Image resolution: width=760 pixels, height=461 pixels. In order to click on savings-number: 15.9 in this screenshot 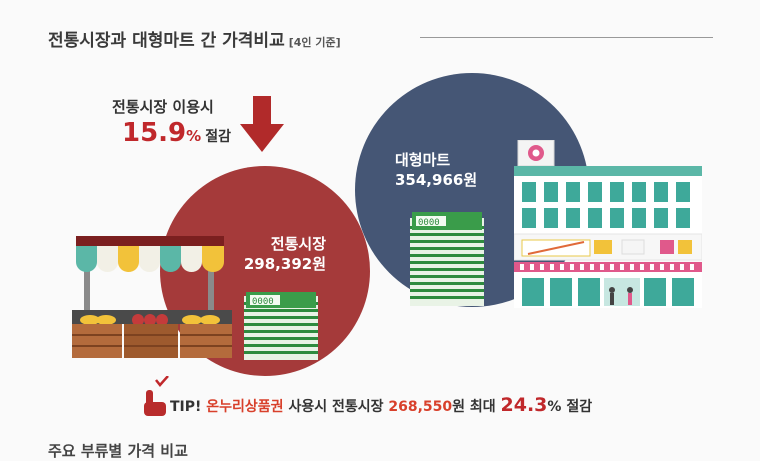, I will do `click(154, 133)`.